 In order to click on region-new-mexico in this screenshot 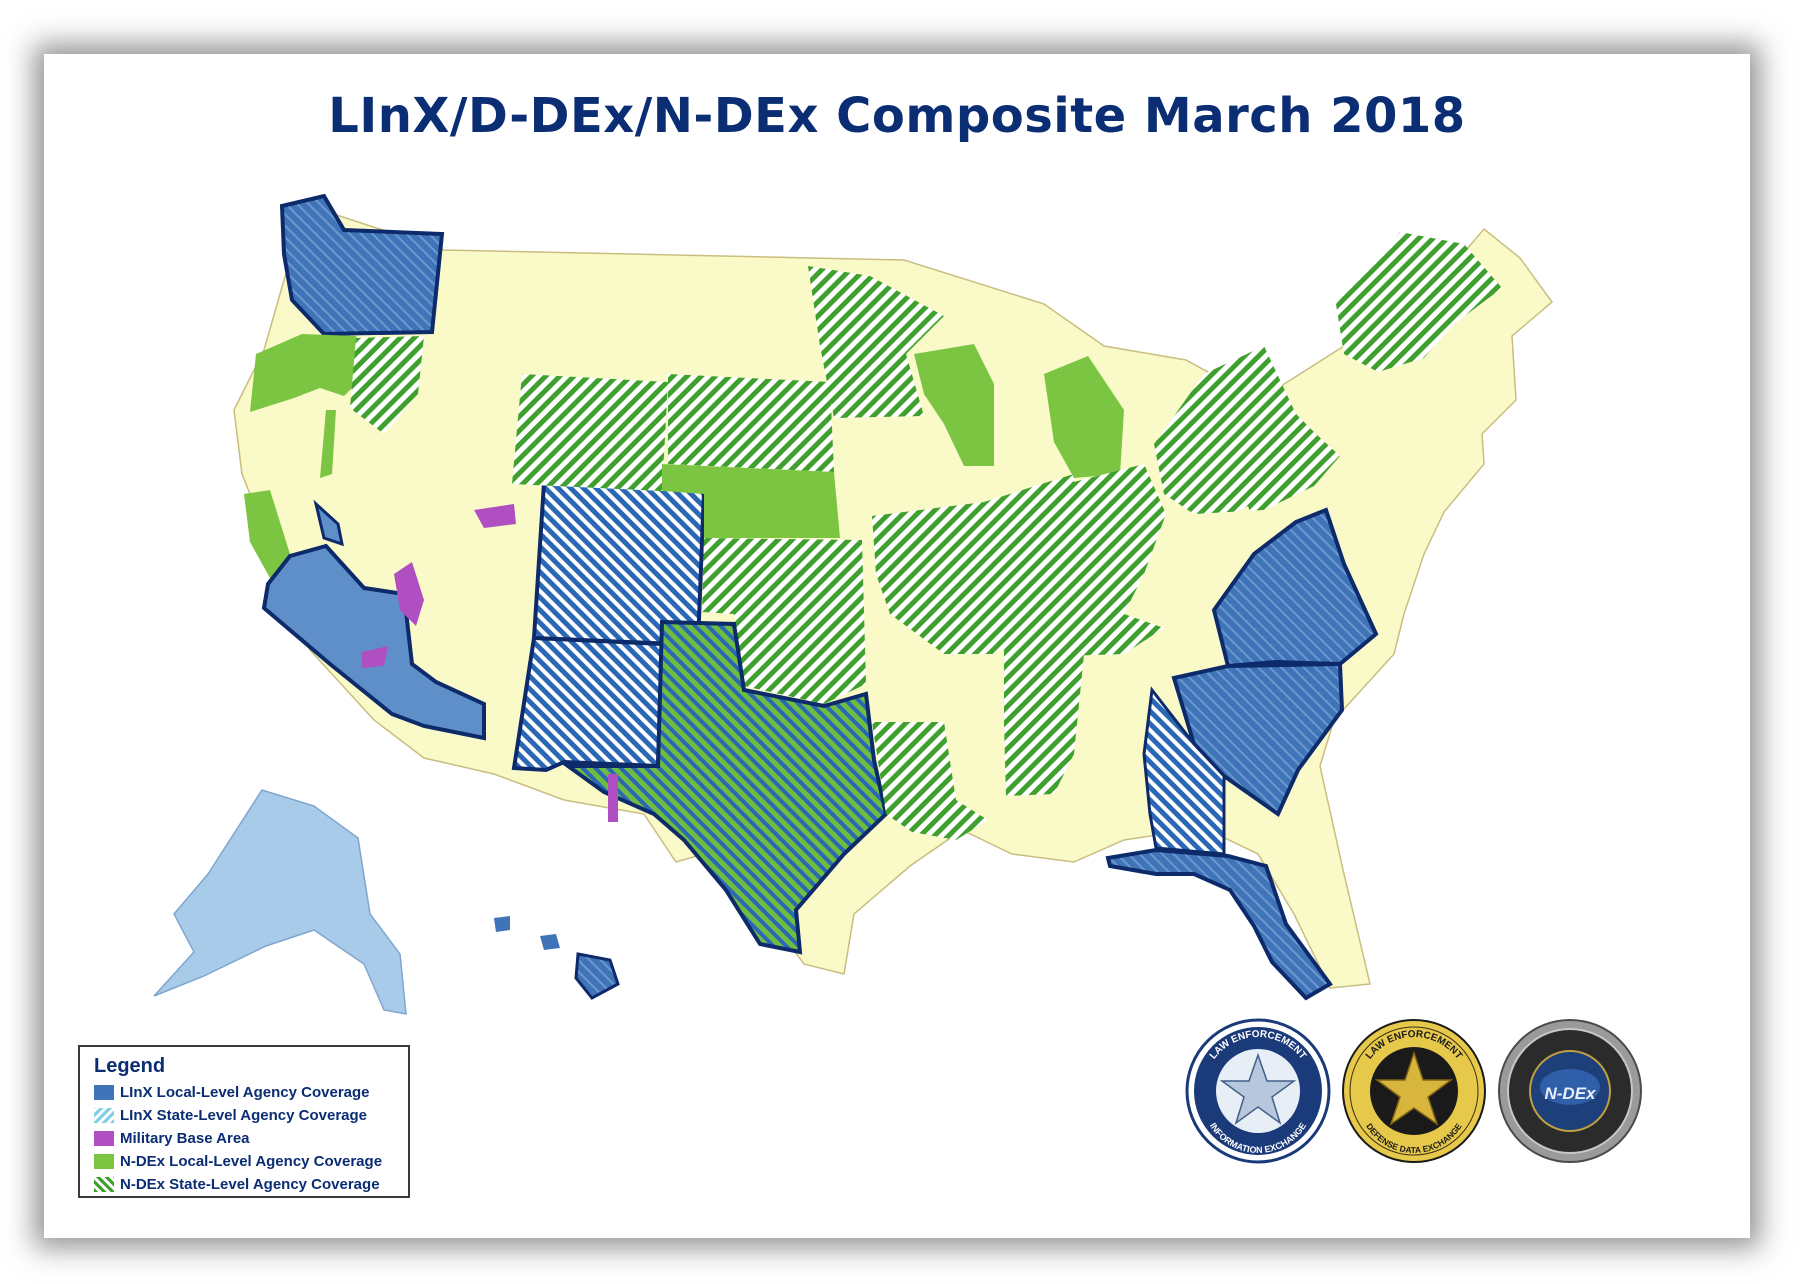, I will do `click(588, 704)`.